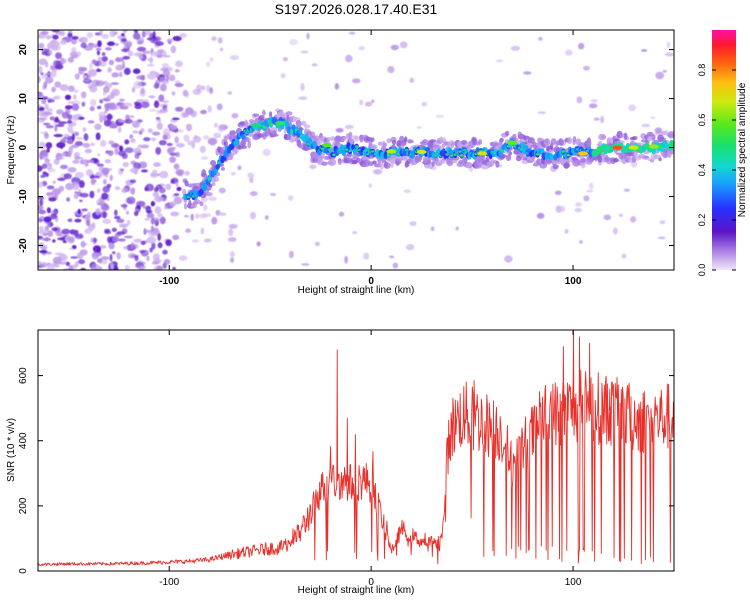 The width and height of the screenshot is (750, 600). I want to click on y-tick-label: 200, so click(23, 505).